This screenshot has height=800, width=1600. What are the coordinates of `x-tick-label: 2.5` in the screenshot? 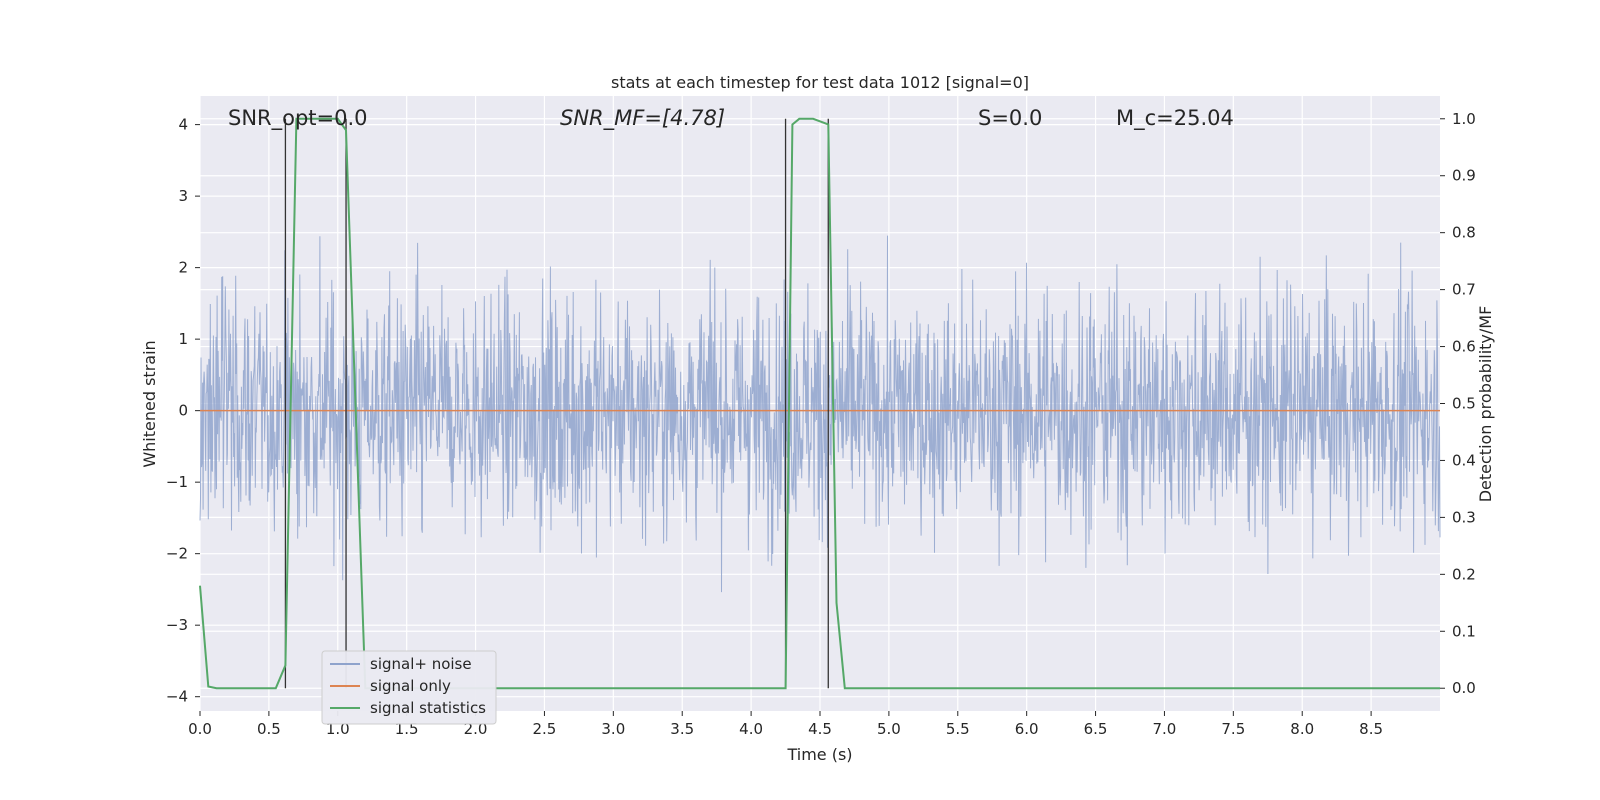 It's located at (545, 729).